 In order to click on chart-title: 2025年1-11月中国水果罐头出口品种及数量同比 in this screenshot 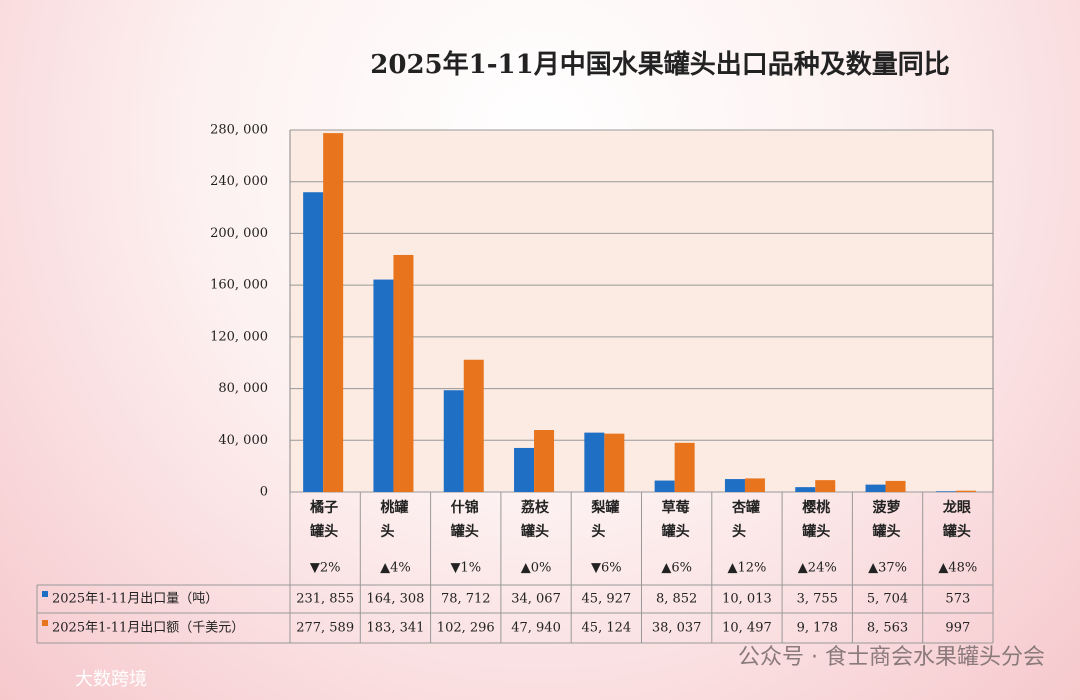, I will do `click(659, 64)`.